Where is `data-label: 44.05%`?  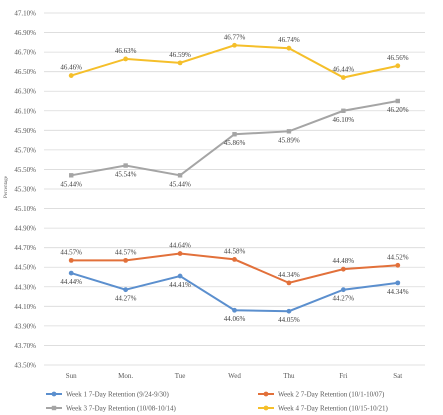
data-label: 44.05% is located at coordinates (289, 320).